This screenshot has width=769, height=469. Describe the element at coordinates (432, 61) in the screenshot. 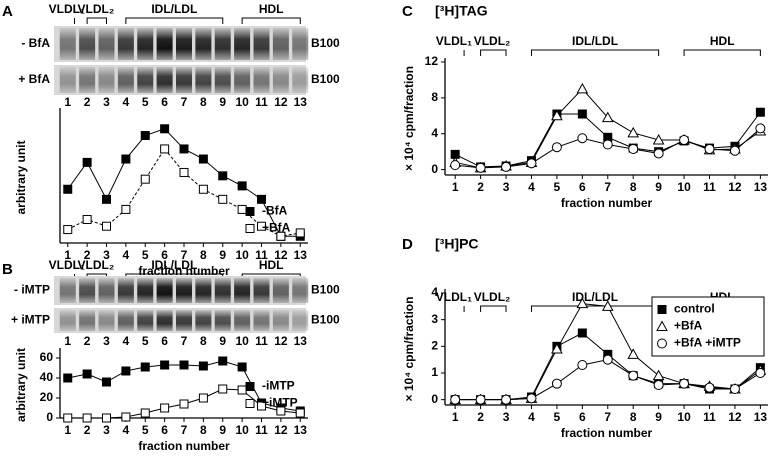

I see `y-tick-label: 12` at that location.